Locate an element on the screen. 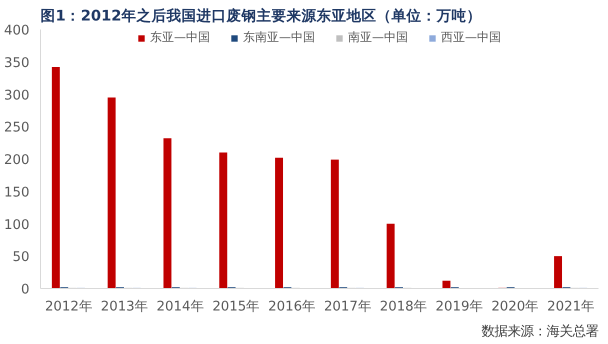 Image resolution: width=608 pixels, height=344 pixels. y-tick-label: 100 is located at coordinates (17, 225).